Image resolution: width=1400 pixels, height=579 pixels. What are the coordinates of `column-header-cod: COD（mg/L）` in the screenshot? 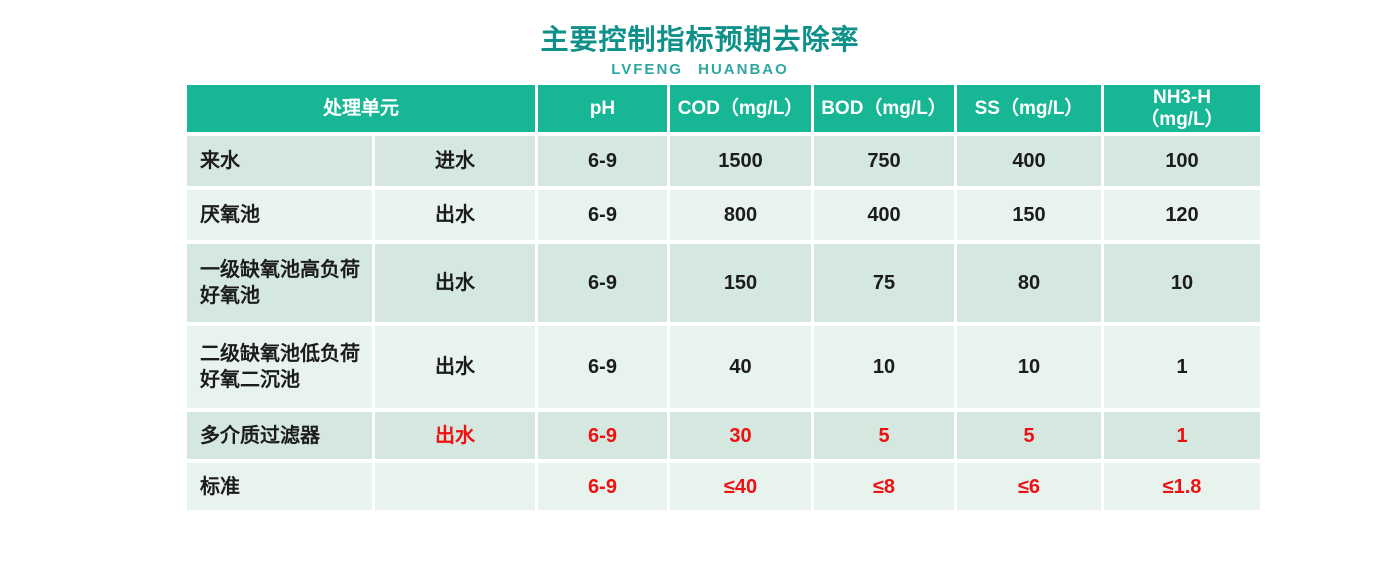 It's located at (740, 108).